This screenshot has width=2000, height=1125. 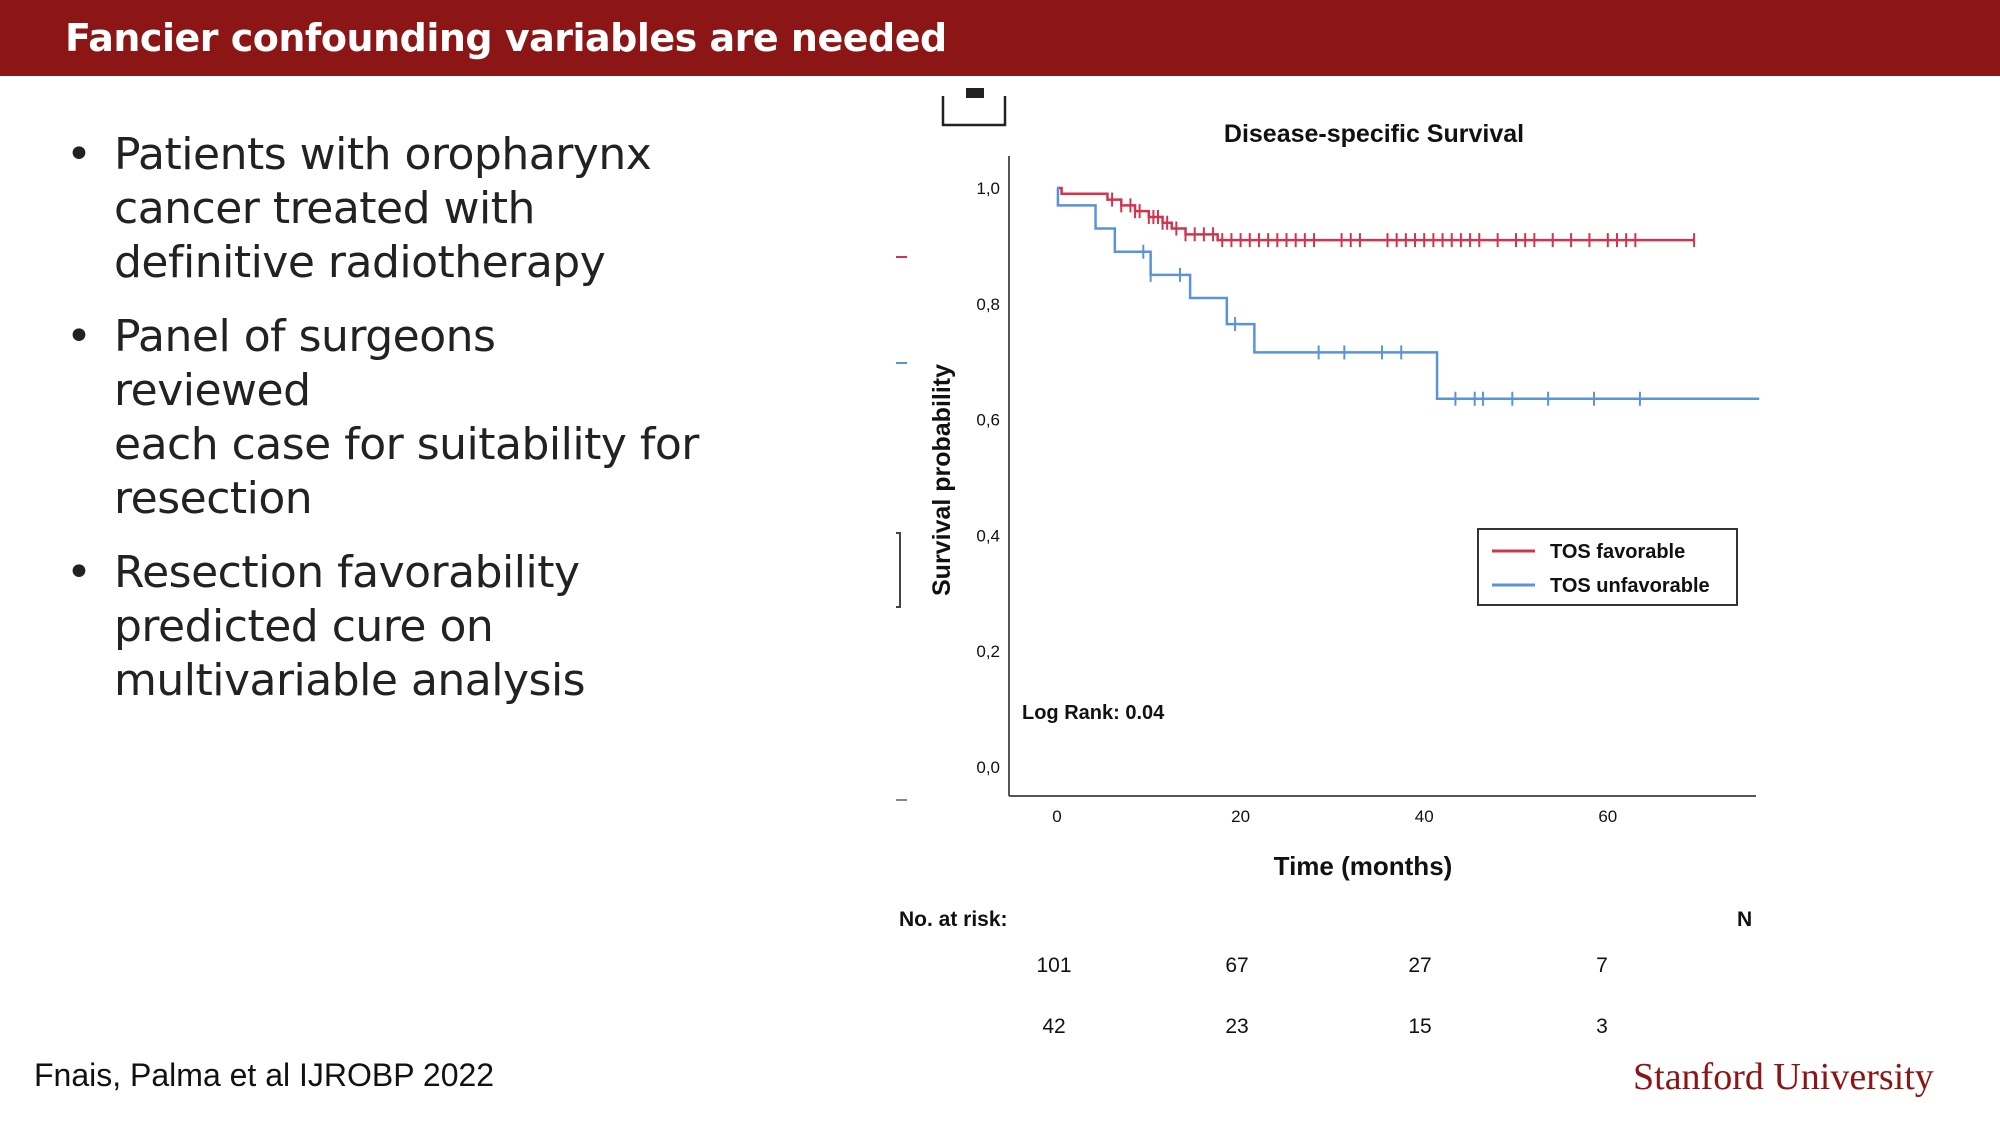 I want to click on stanford-logo: Stanford University, so click(x=1783, y=1077).